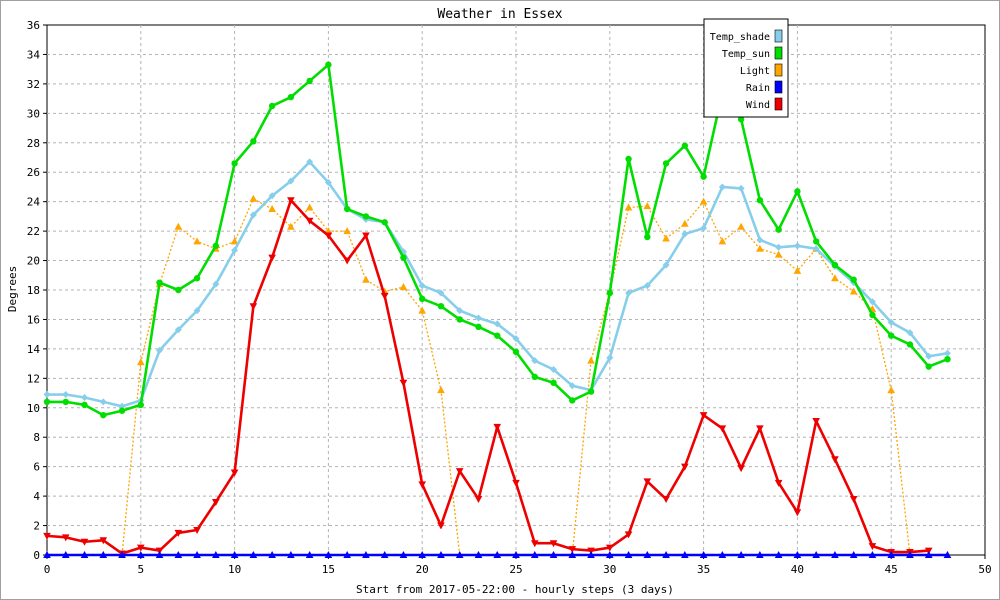  Describe the element at coordinates (33, 319) in the screenshot. I see `y-tick-label: 16` at that location.